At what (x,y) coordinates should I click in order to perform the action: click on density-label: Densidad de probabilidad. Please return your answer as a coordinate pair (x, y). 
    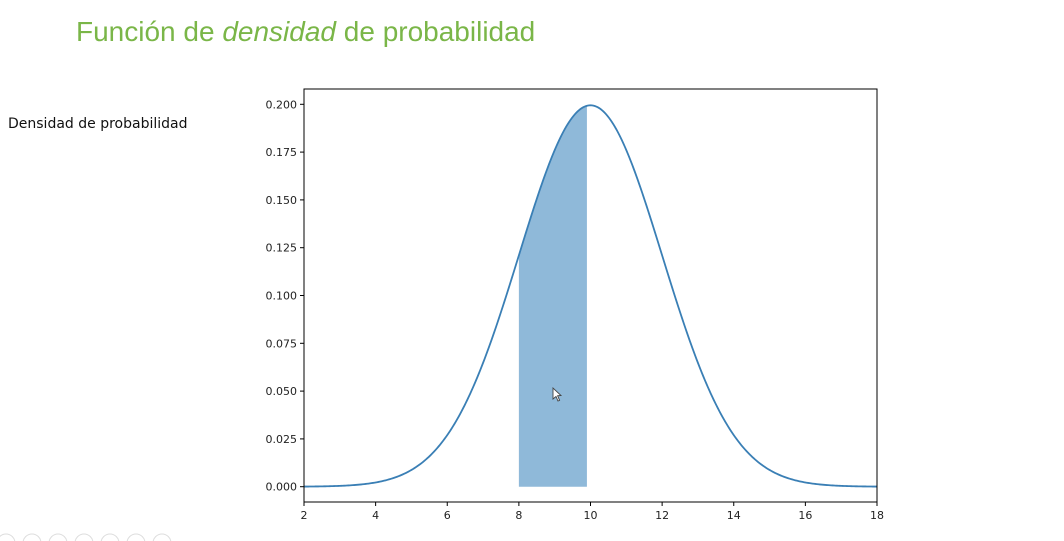
    Looking at the image, I should click on (98, 124).